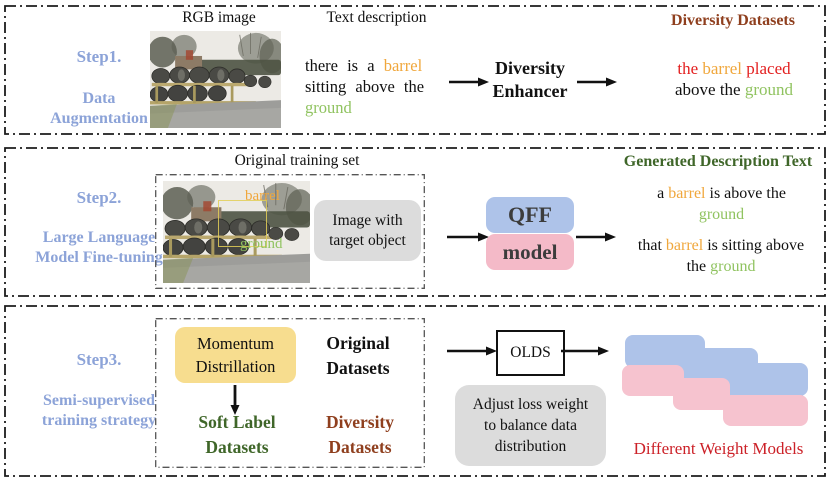  I want to click on rgb-image-label: RGB image, so click(219, 17).